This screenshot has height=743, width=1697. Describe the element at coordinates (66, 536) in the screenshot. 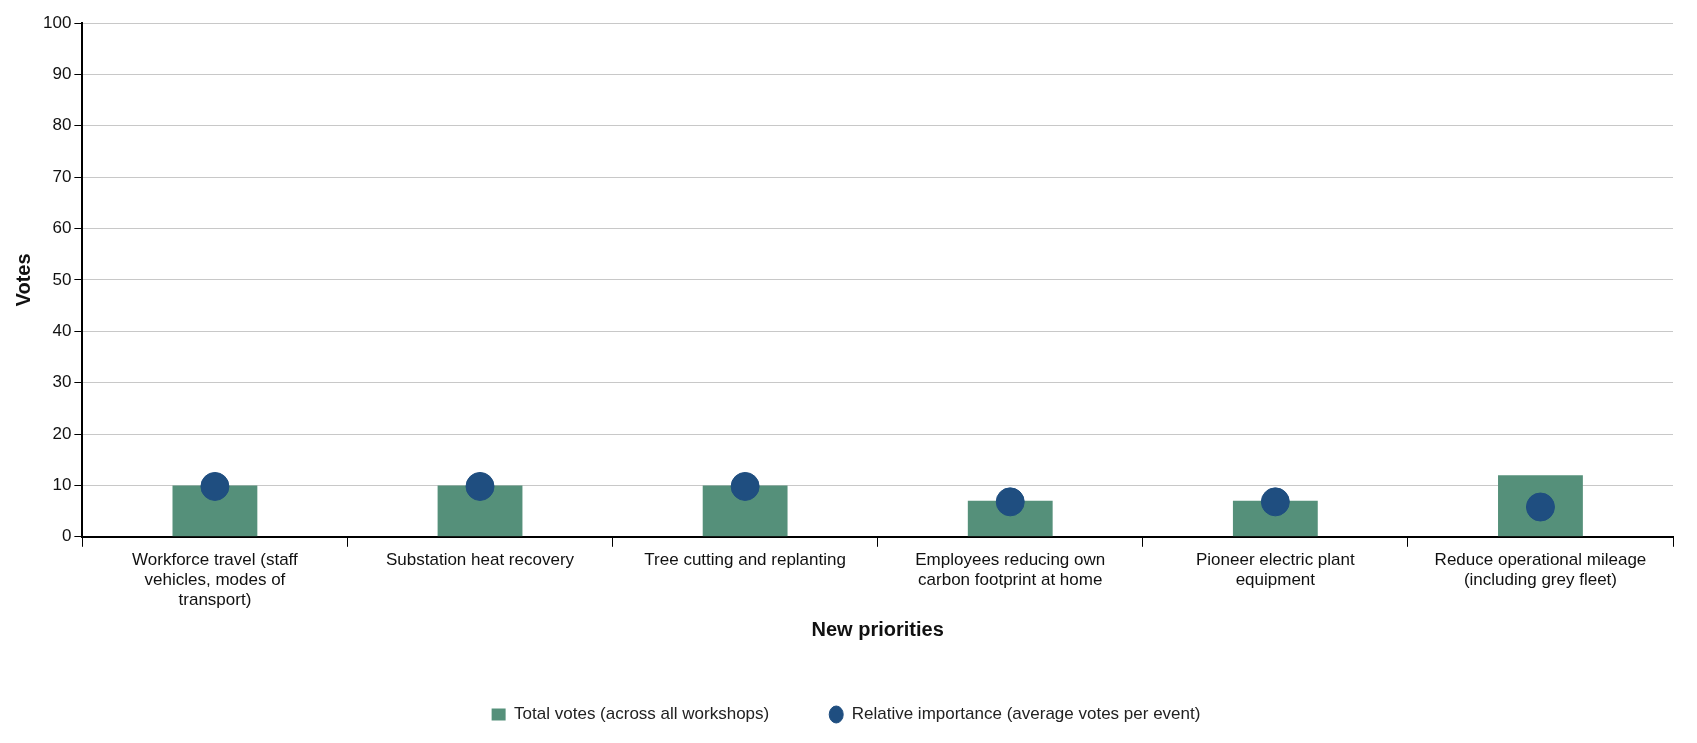

I see `y-tick-label: 0` at that location.